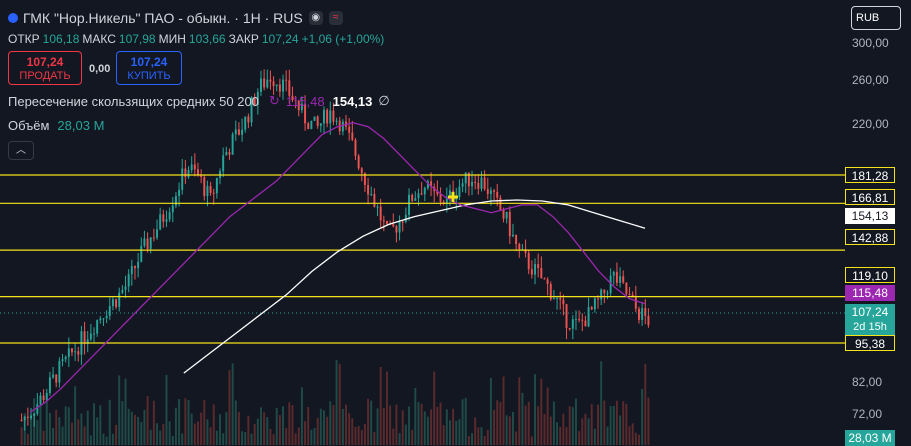 The image size is (911, 446). What do you see at coordinates (21, 150) in the screenshot?
I see `chevron-up-icon: ︿` at bounding box center [21, 150].